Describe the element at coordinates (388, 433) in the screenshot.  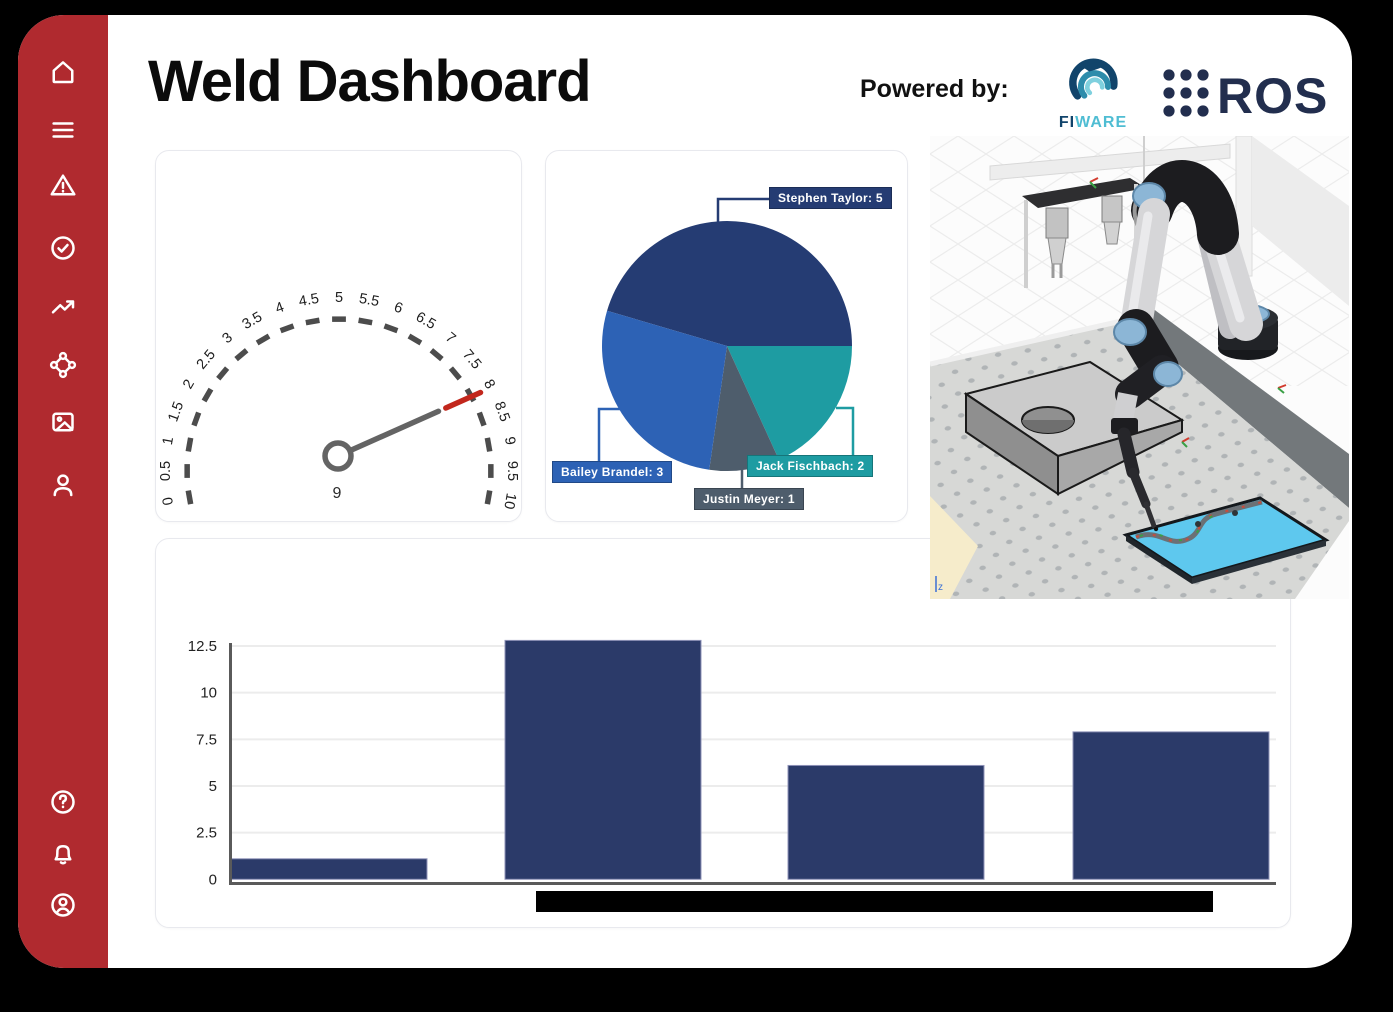
I see `gauge-needle` at that location.